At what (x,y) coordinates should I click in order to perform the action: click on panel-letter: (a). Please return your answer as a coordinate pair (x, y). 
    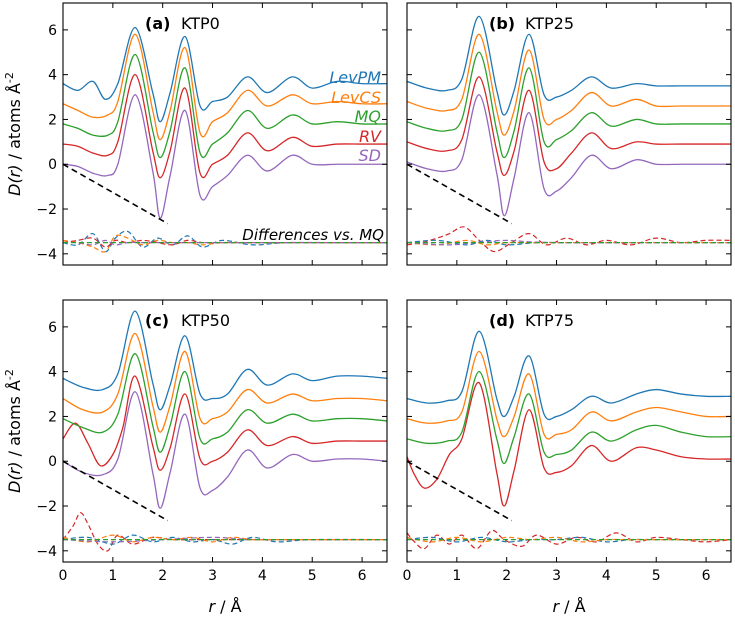
    Looking at the image, I should click on (157, 23).